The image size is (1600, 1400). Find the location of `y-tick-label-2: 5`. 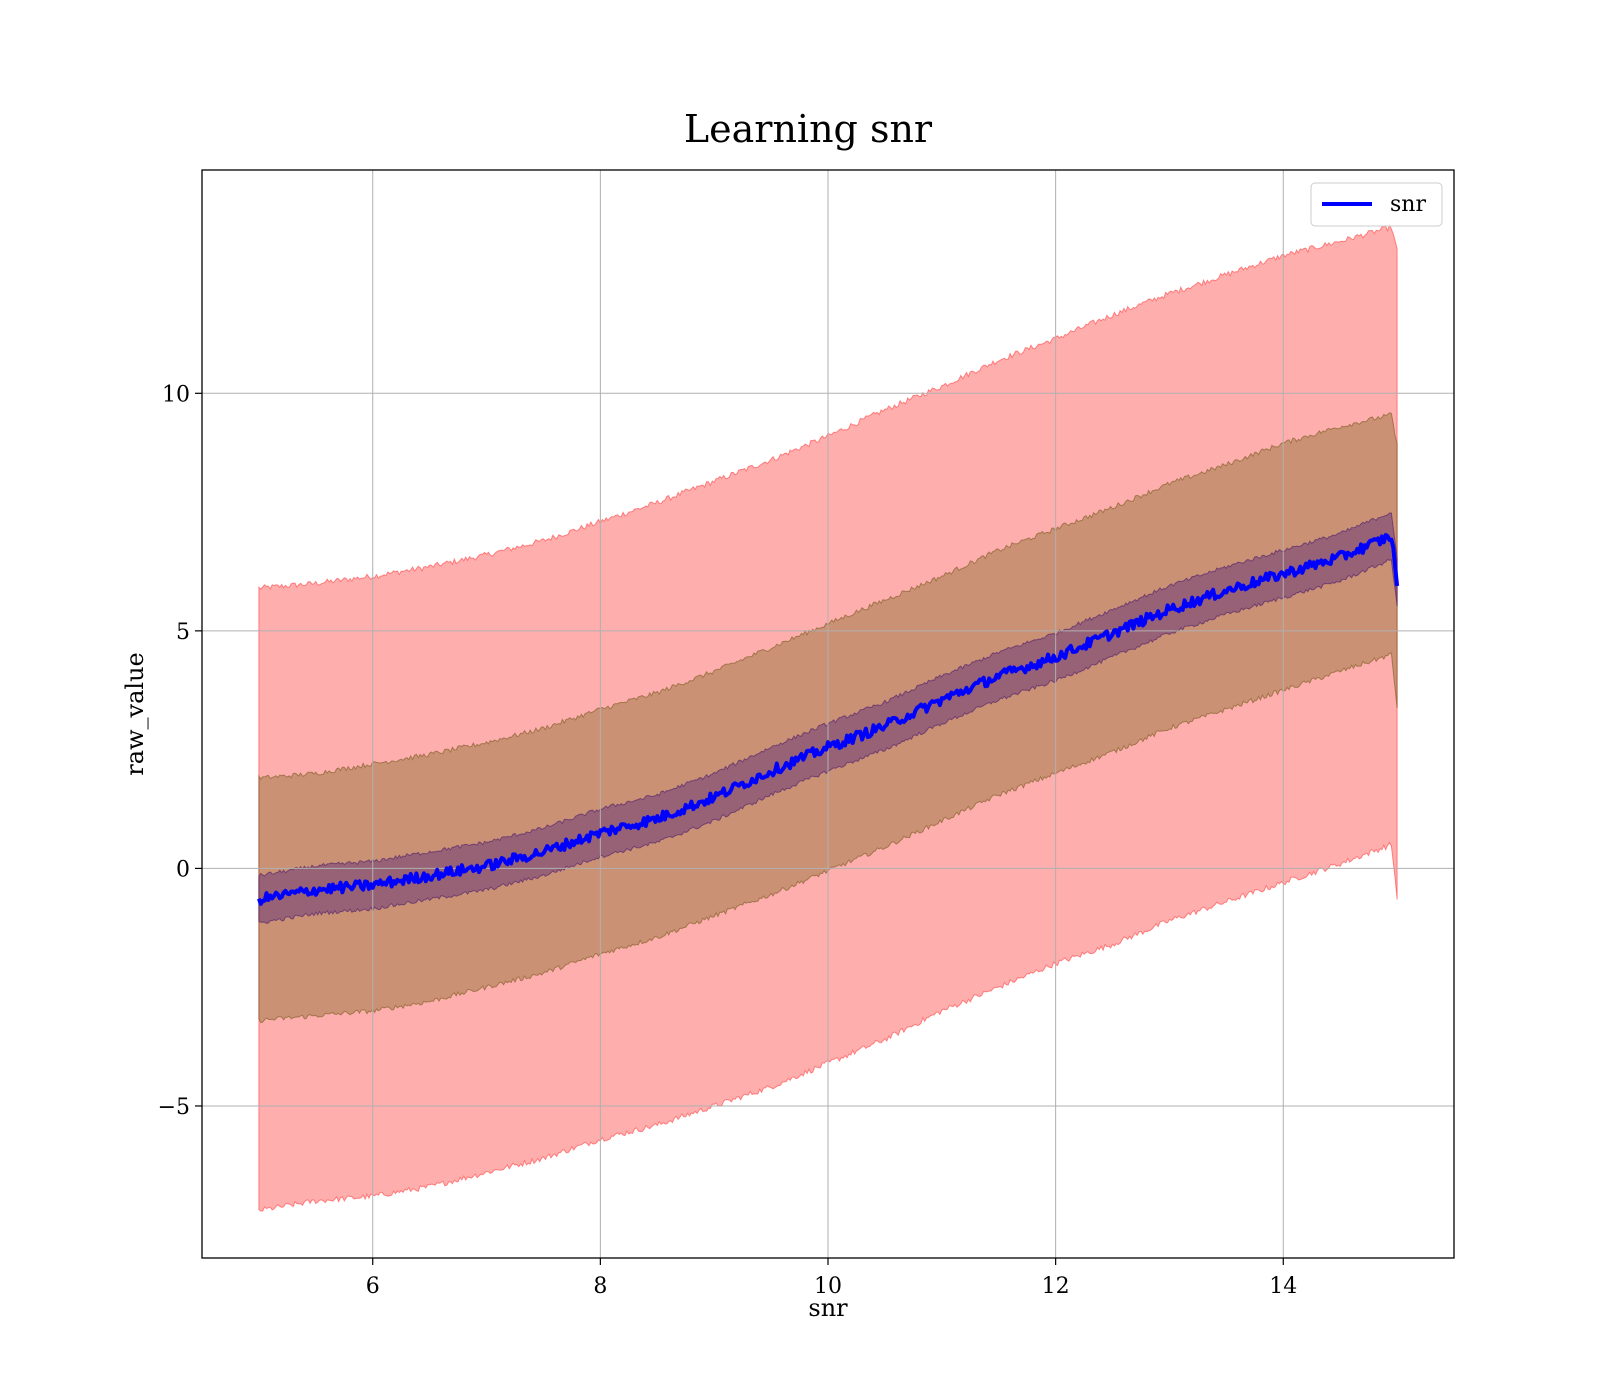

y-tick-label-2: 5 is located at coordinates (183, 632).